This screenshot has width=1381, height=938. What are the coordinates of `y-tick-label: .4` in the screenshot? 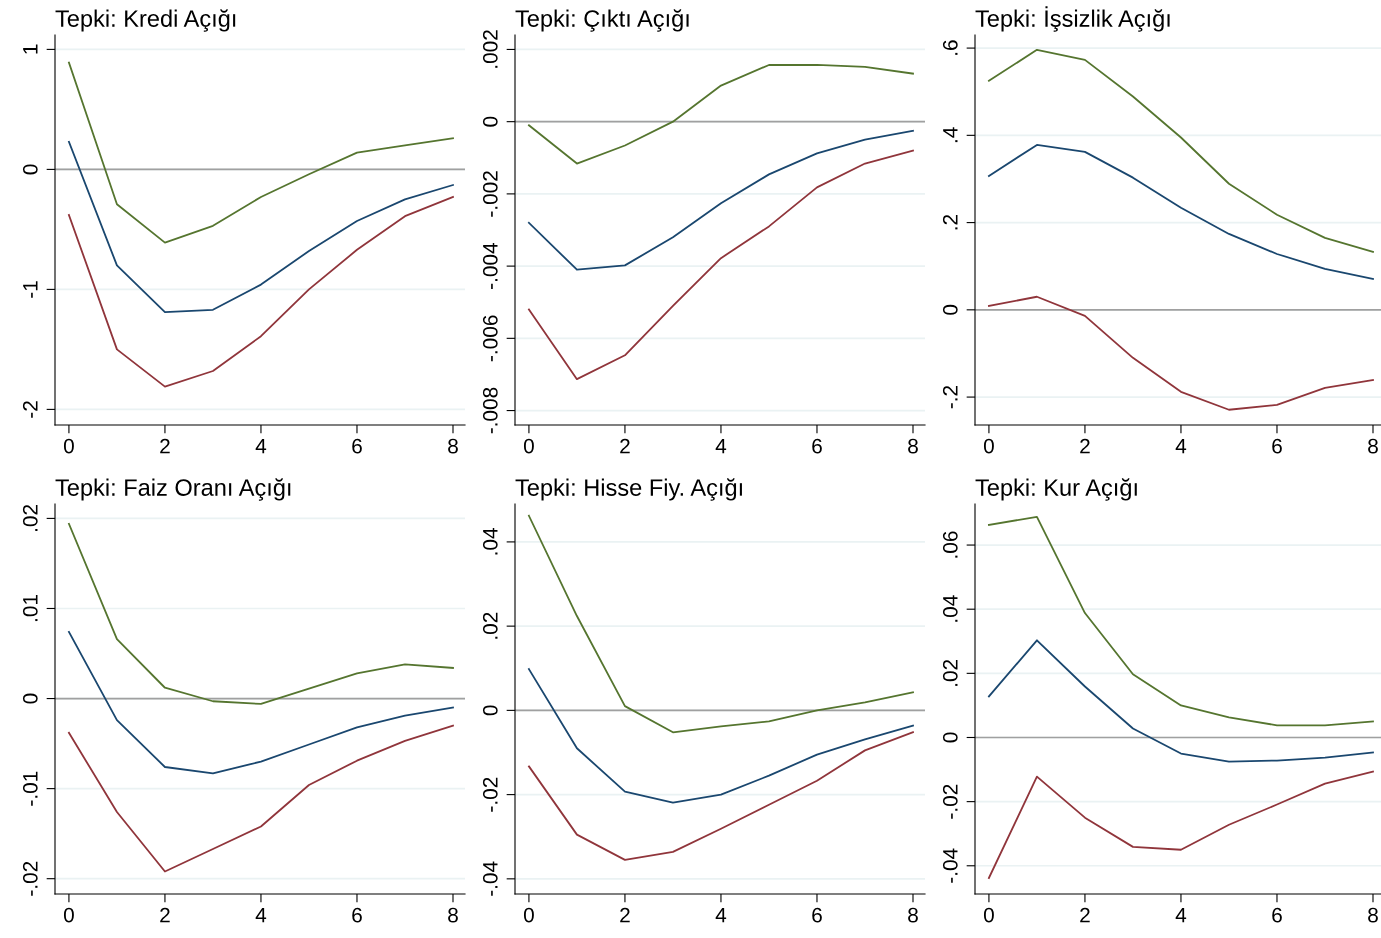 It's located at (950, 135).